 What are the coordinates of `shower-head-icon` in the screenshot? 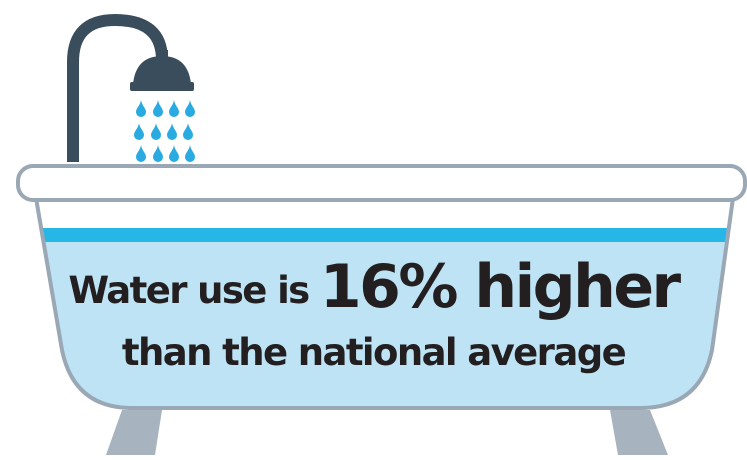 It's located at (162, 70).